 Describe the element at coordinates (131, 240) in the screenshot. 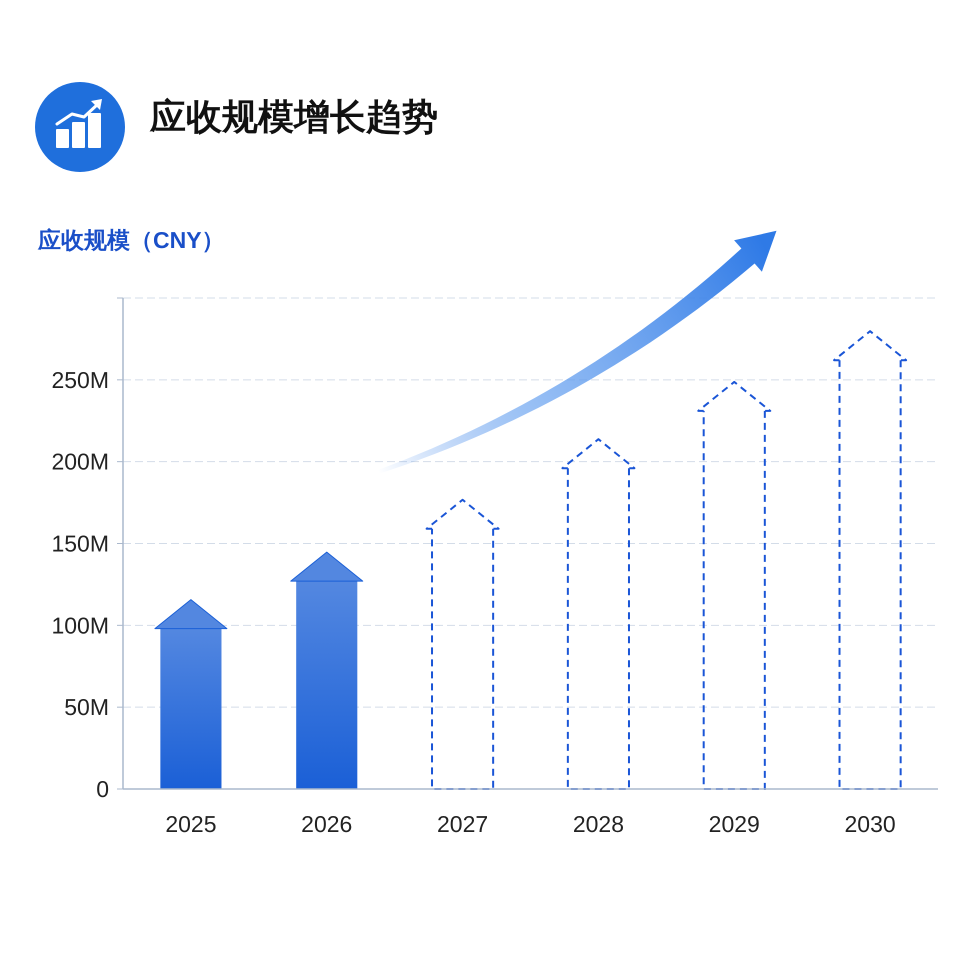

I see `y-axis-title: 应收规模（CNY）` at that location.